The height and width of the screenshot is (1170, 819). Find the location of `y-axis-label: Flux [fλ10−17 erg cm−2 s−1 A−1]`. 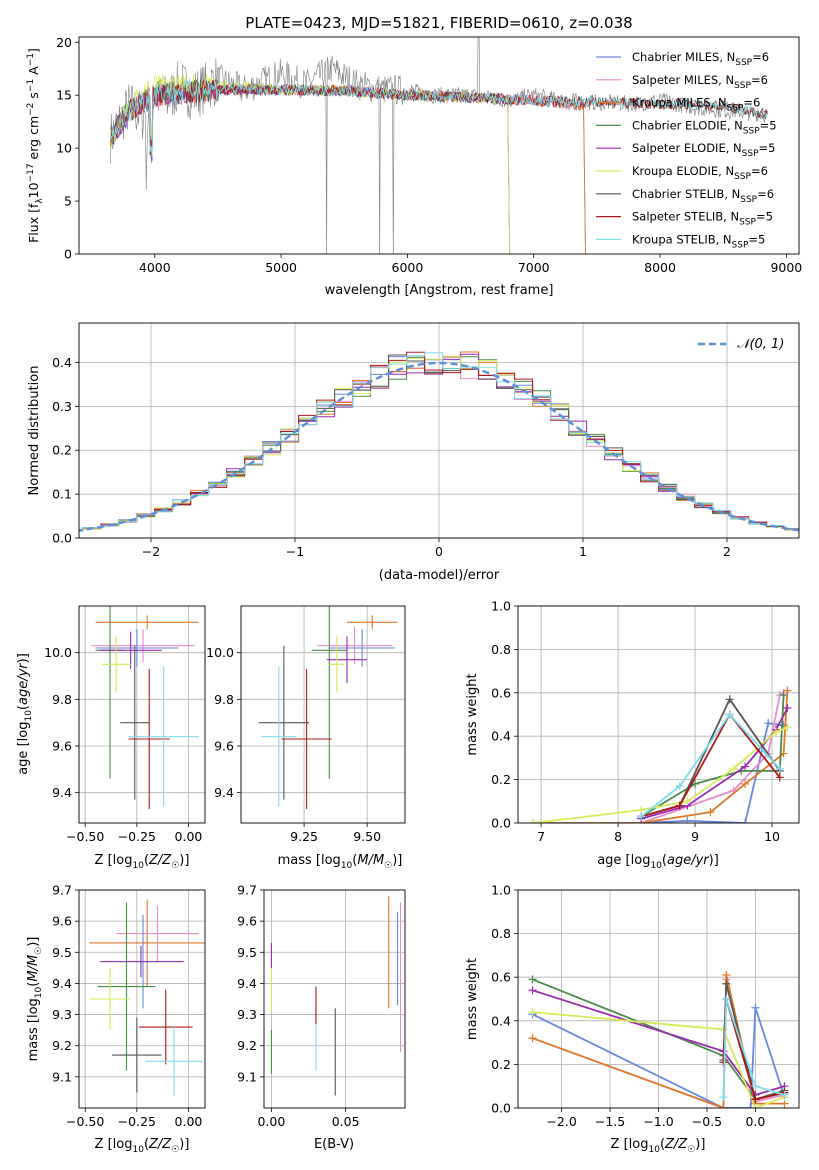

y-axis-label: Flux [fλ10−17 erg cm−2 s−1 A−1] is located at coordinates (35, 145).